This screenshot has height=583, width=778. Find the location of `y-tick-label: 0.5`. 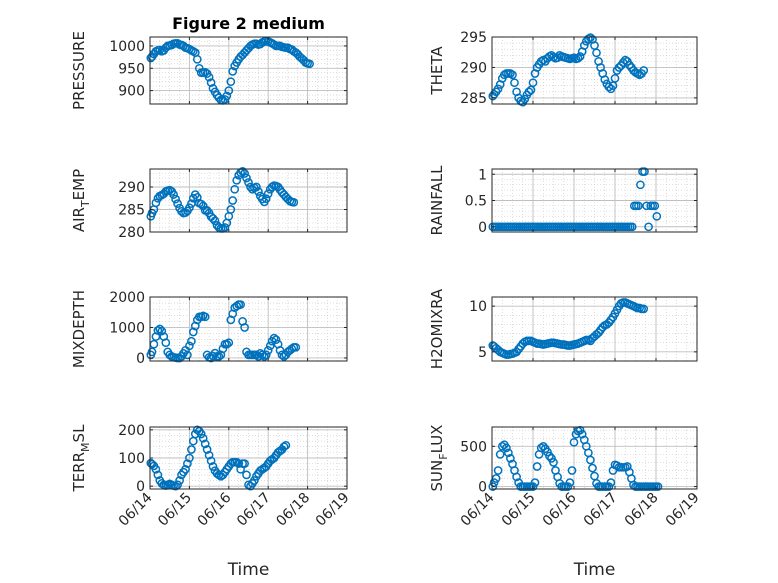

y-tick-label: 0.5 is located at coordinates (476, 202).